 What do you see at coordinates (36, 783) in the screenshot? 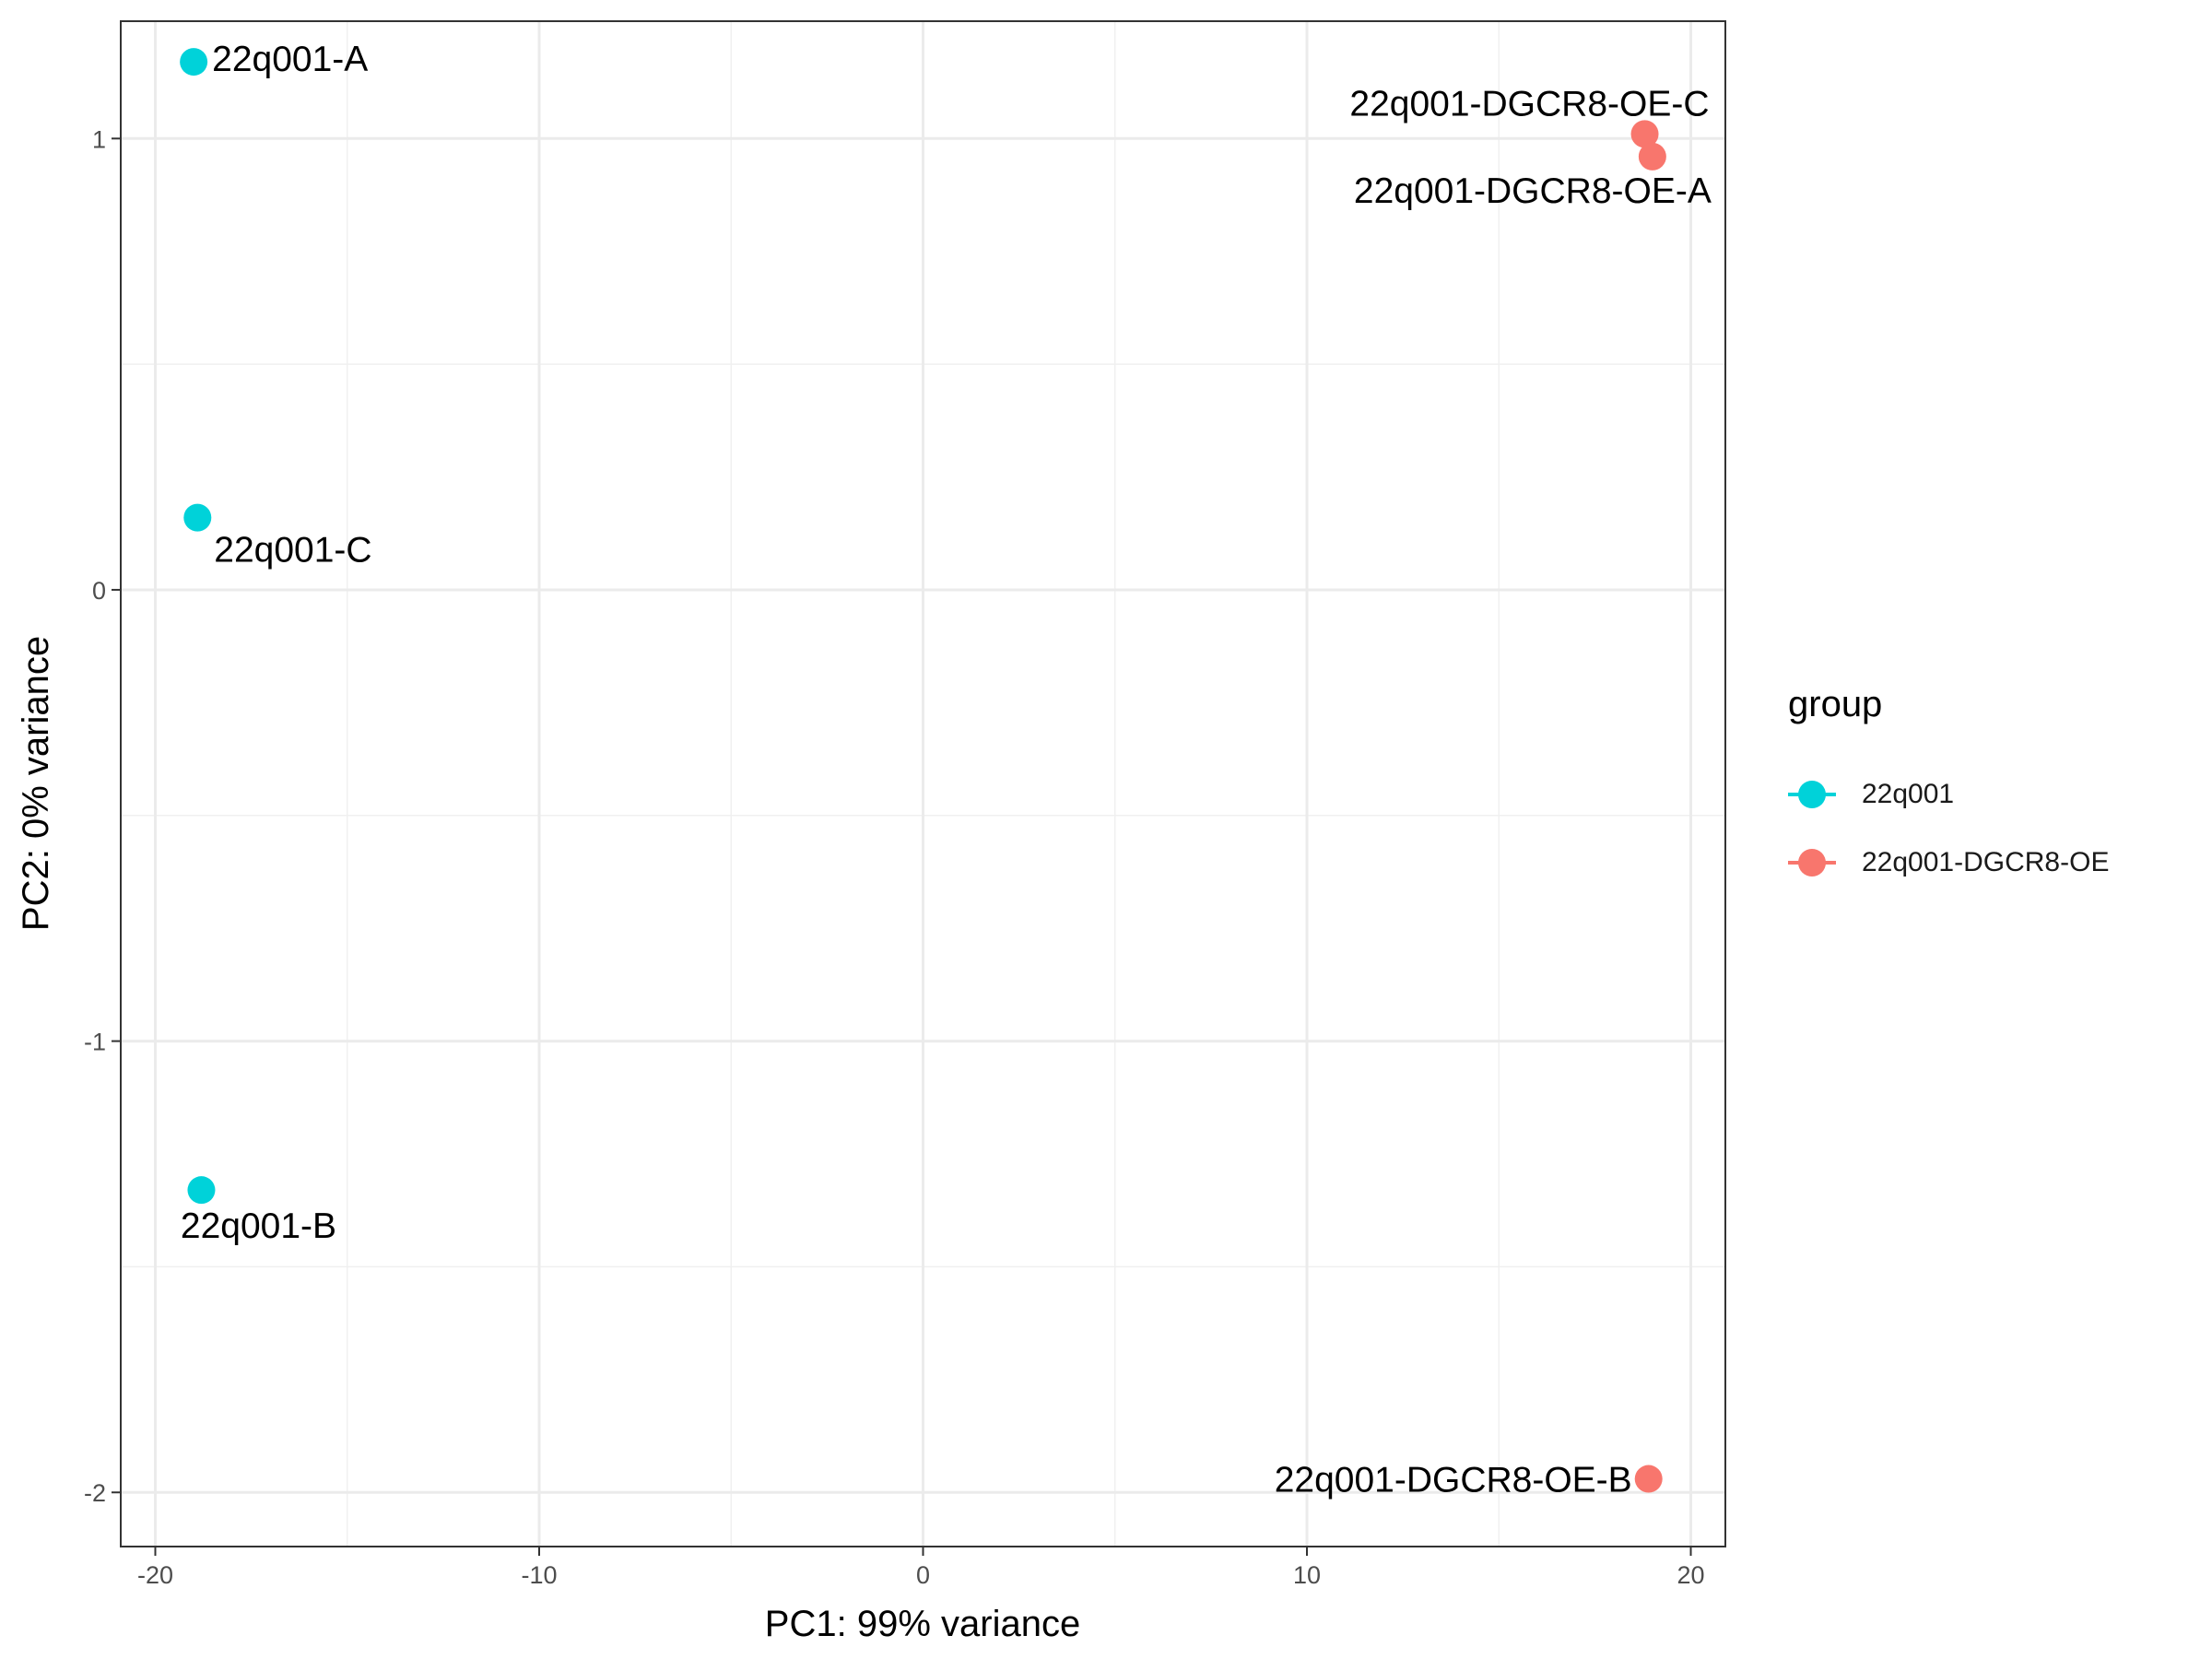
I see `y-axis-label: PC2: 0% variance` at bounding box center [36, 783].